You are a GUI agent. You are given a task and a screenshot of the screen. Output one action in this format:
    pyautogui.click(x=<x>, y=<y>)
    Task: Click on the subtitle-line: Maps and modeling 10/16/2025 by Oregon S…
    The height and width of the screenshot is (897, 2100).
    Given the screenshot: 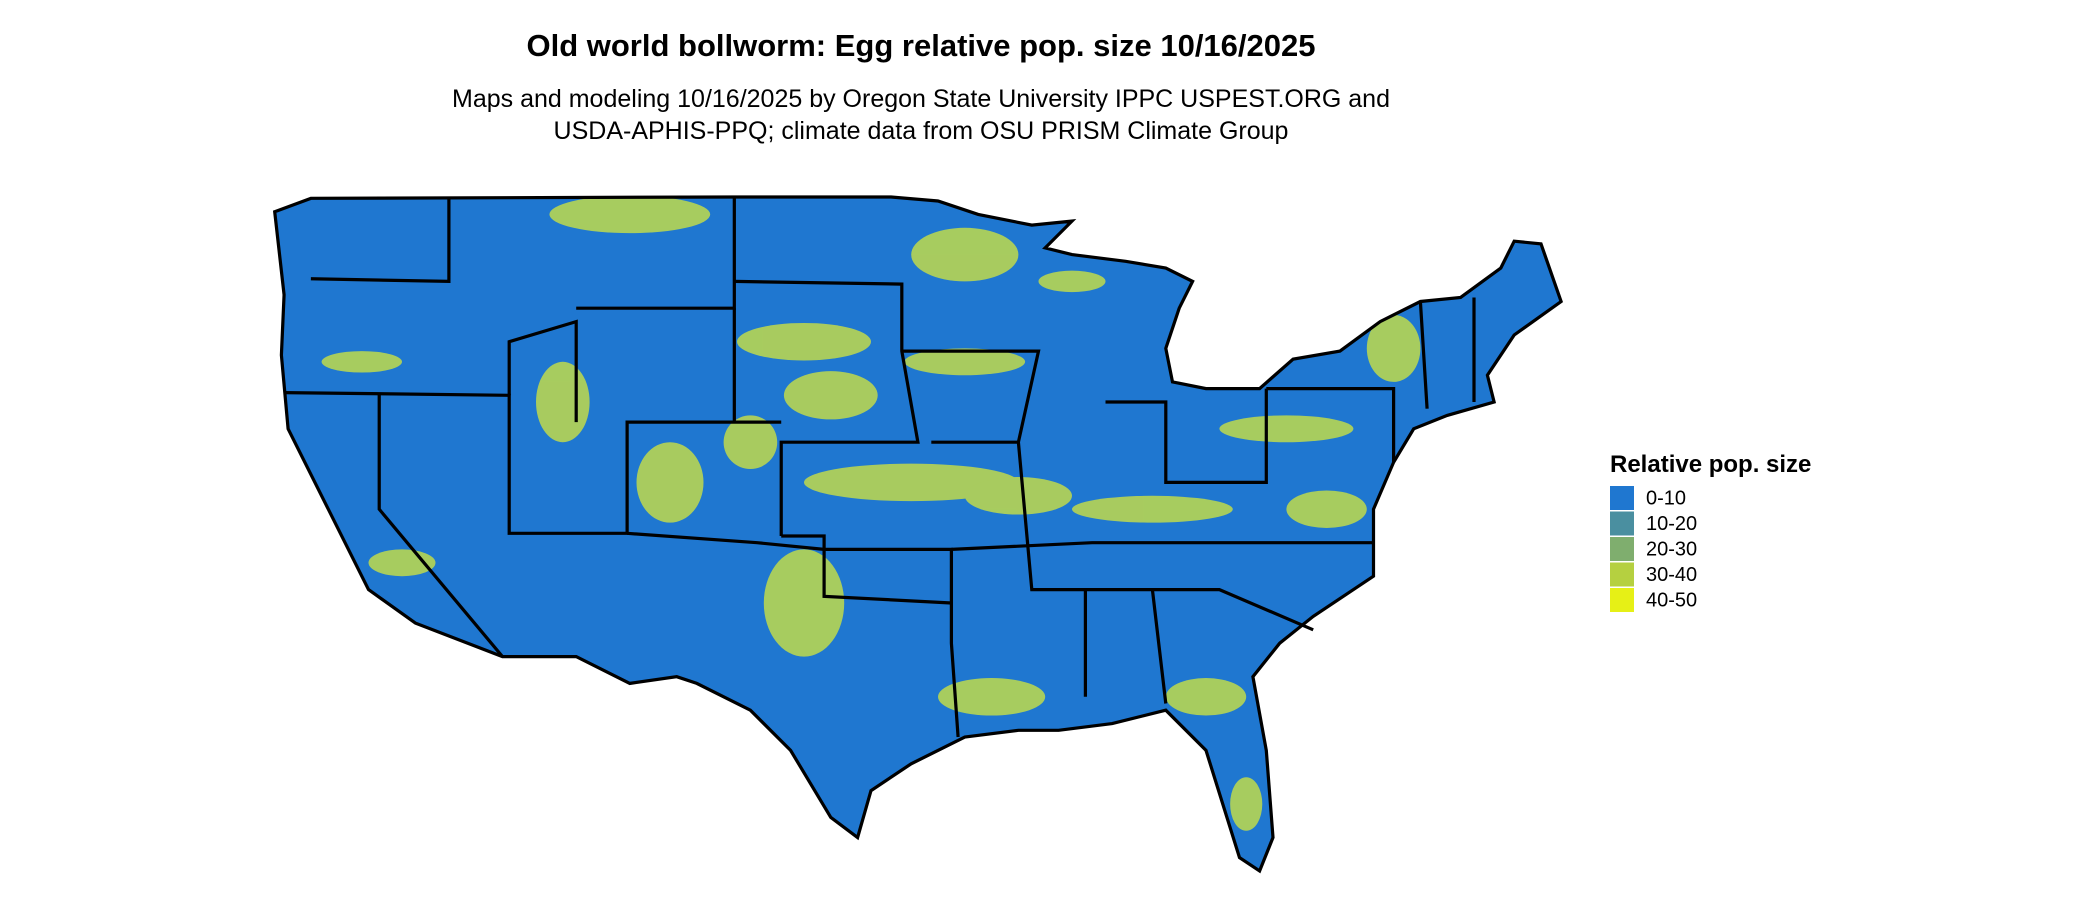 What is the action you would take?
    pyautogui.click(x=921, y=99)
    